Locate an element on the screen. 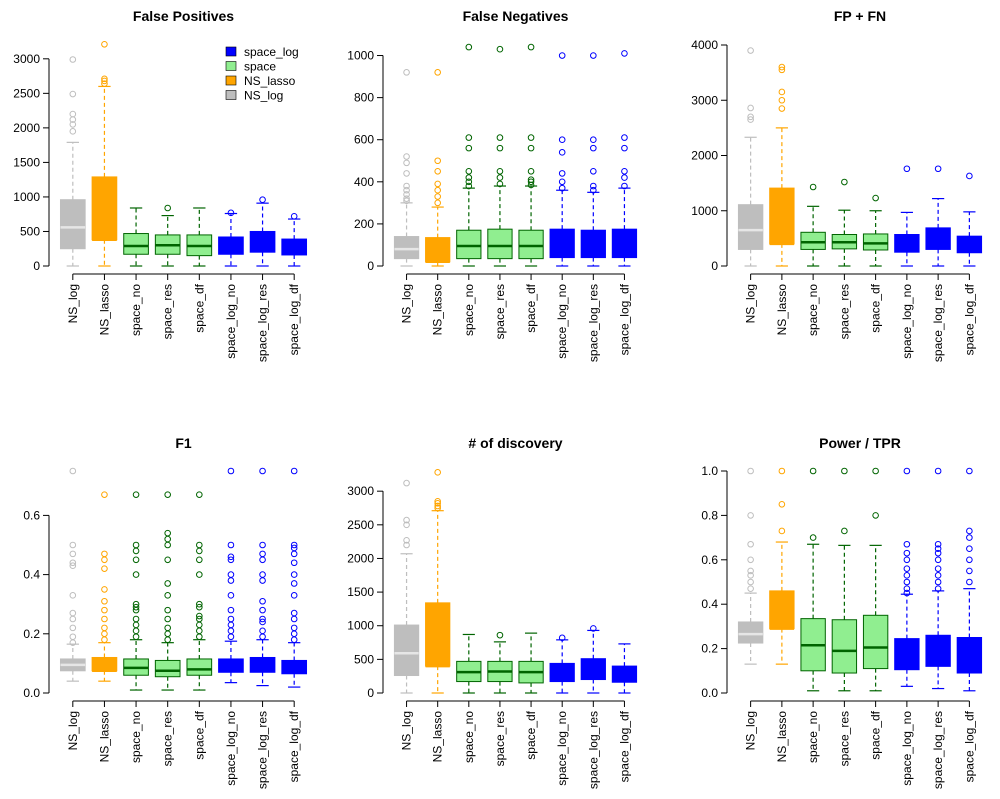 This screenshot has width=1000, height=799. x-tick-label: NS_log is located at coordinates (73, 303).